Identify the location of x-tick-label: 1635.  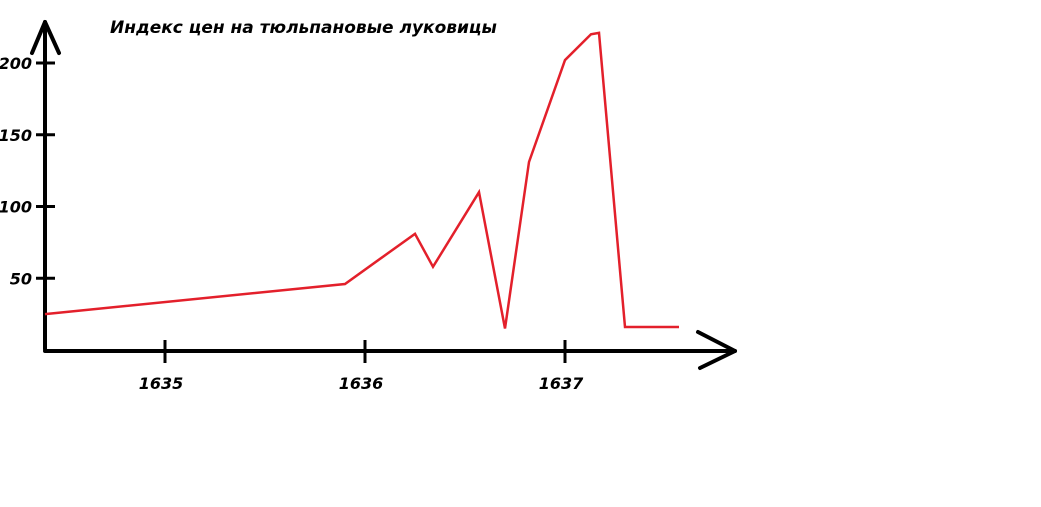
(161, 383).